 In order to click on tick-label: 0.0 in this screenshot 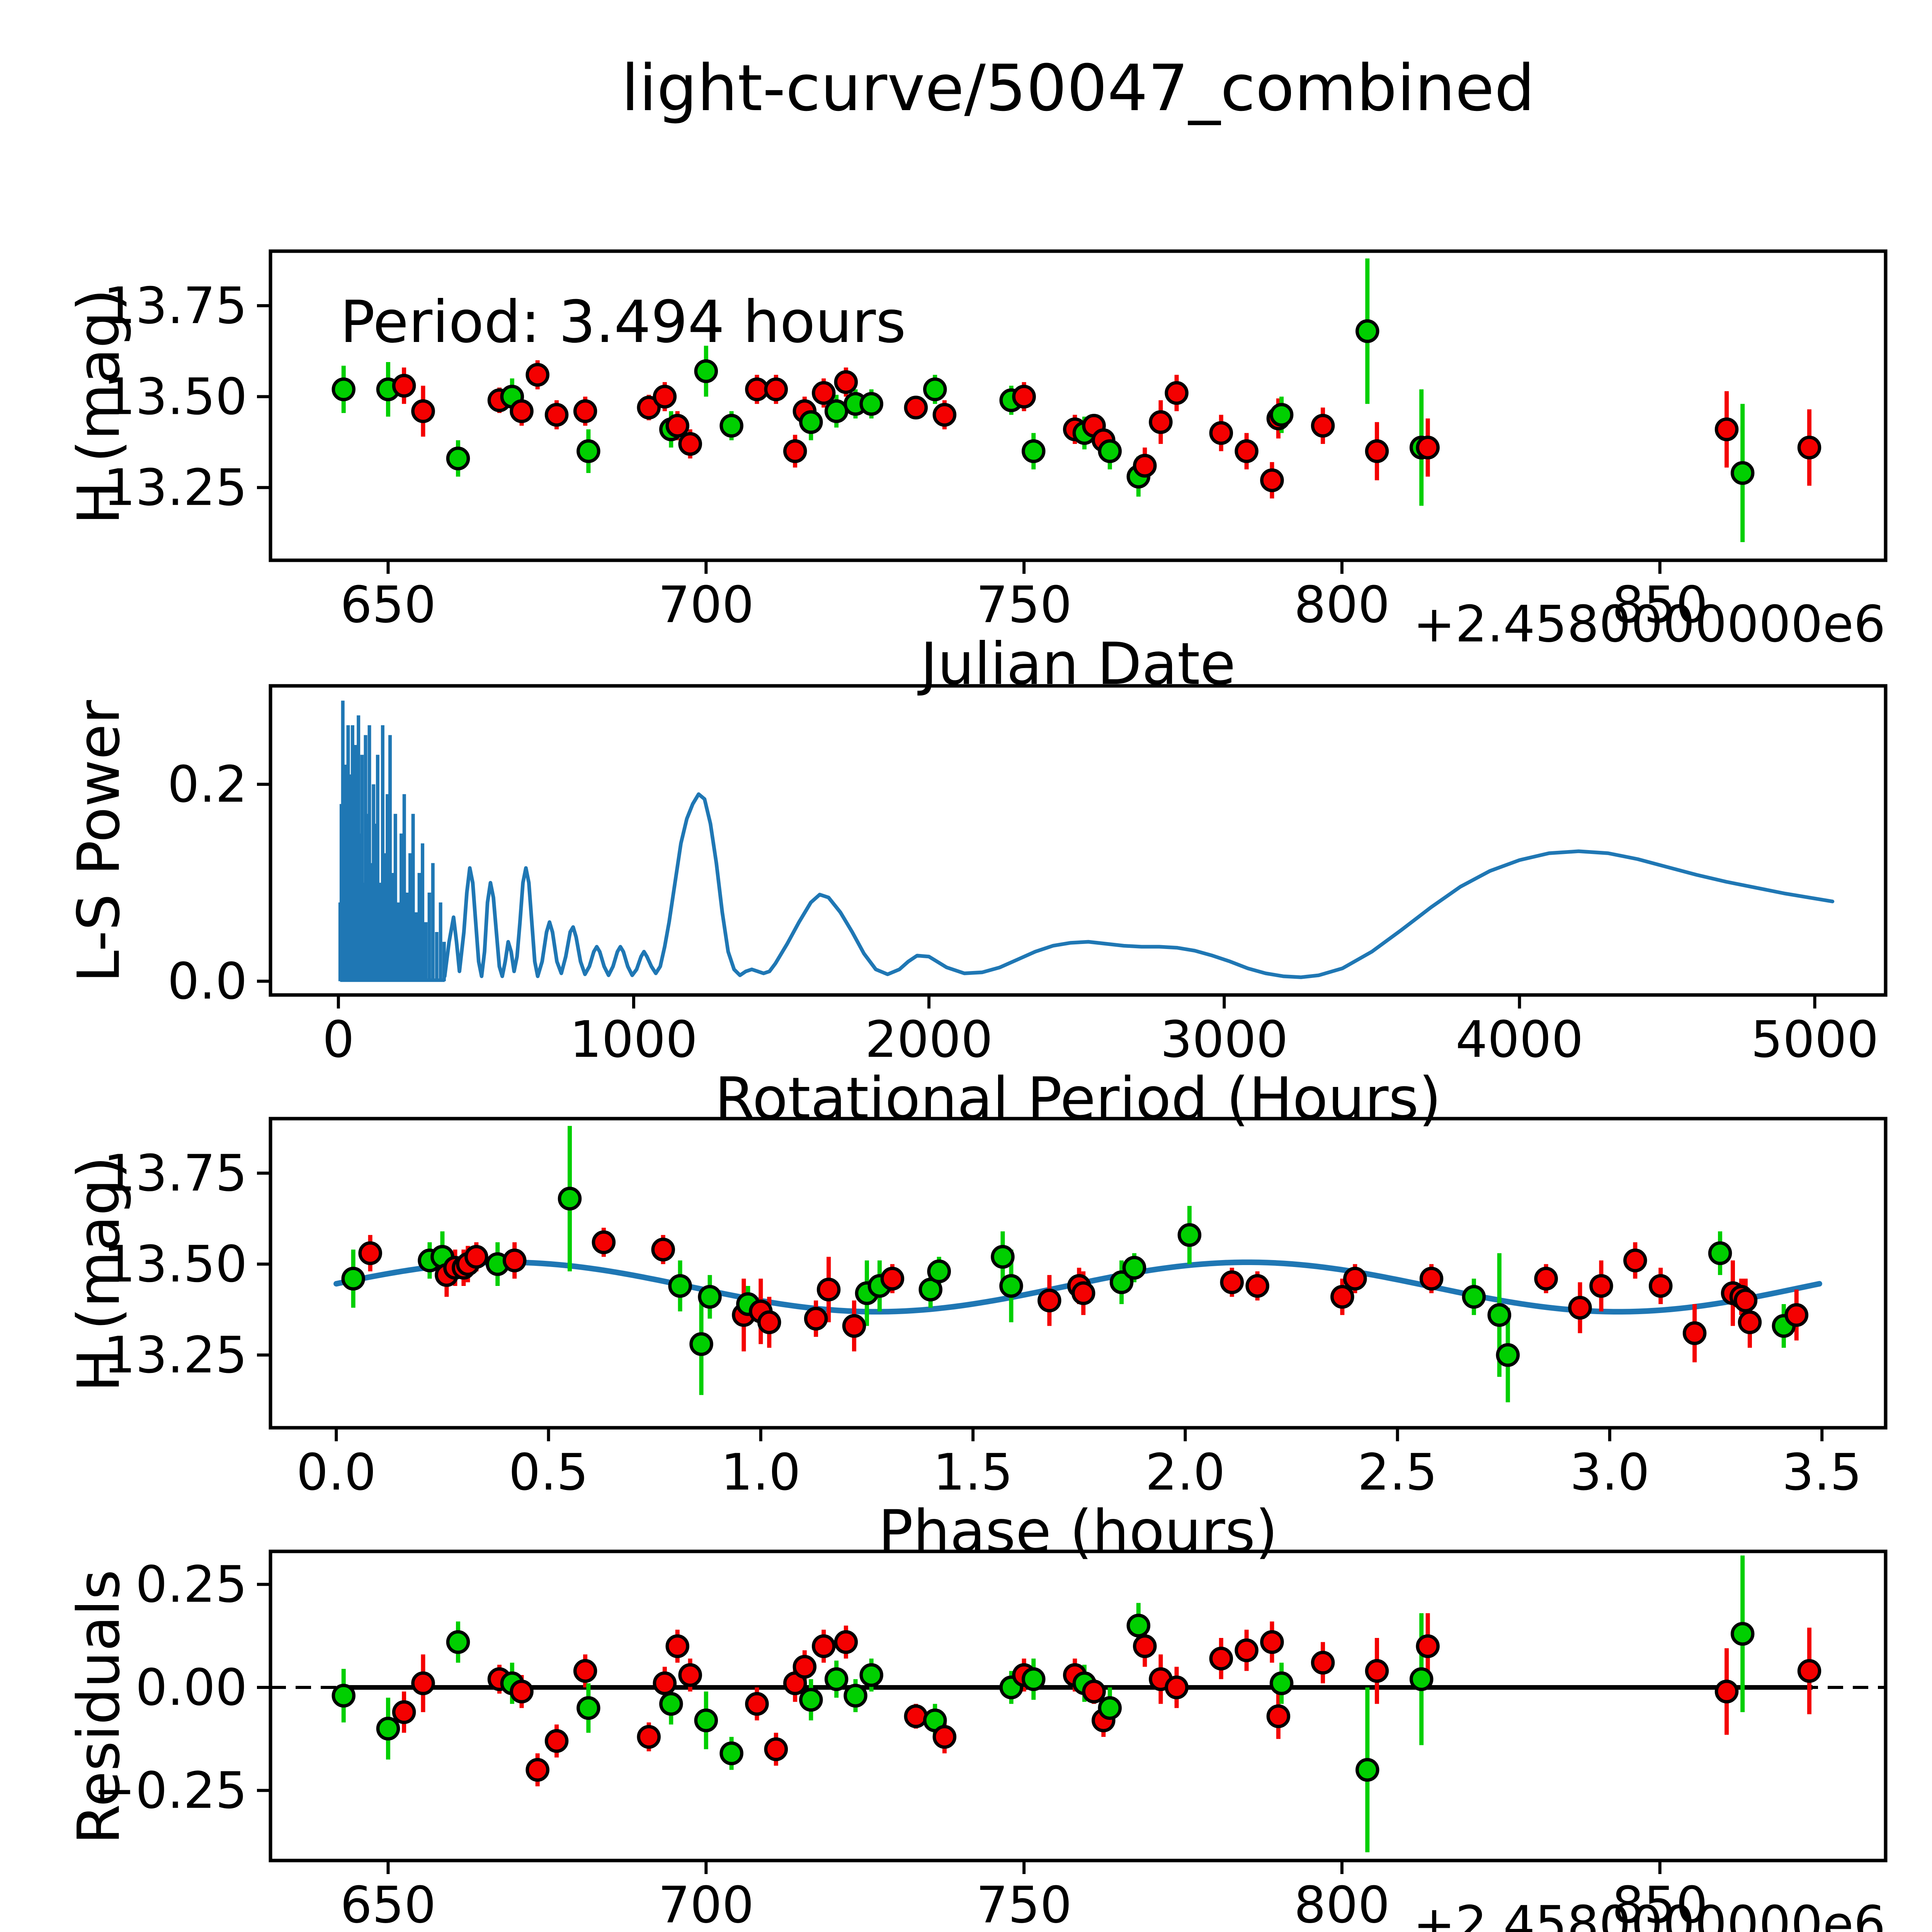, I will do `click(336, 1473)`.